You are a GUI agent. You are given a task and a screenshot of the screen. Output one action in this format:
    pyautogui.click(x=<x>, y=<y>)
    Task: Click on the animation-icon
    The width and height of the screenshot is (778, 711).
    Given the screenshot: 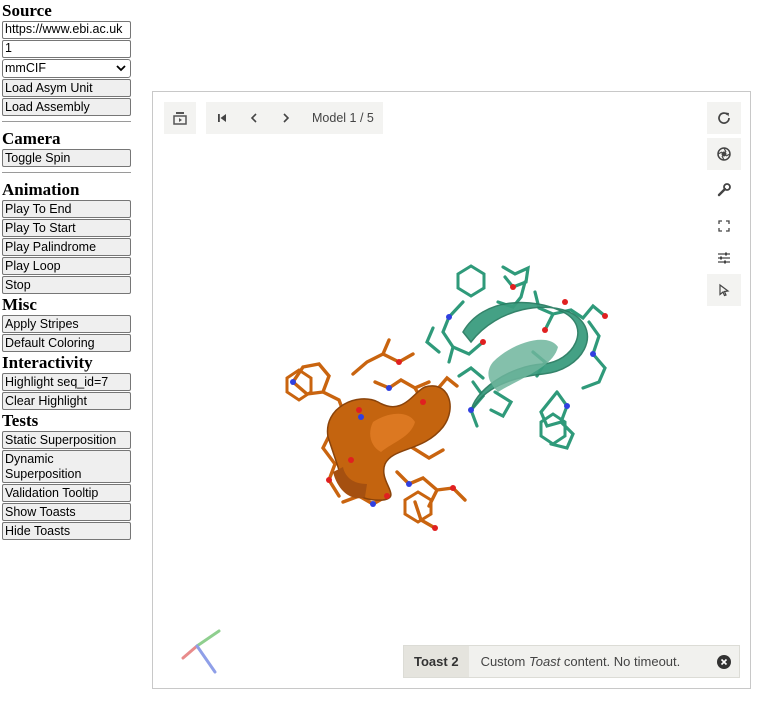 What is the action you would take?
    pyautogui.click(x=180, y=118)
    